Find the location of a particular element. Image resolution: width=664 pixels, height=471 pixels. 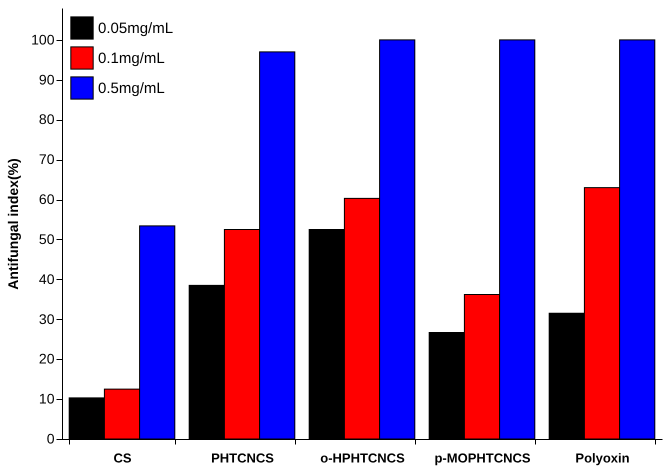

y-tick-label: 20 is located at coordinates (46, 358).